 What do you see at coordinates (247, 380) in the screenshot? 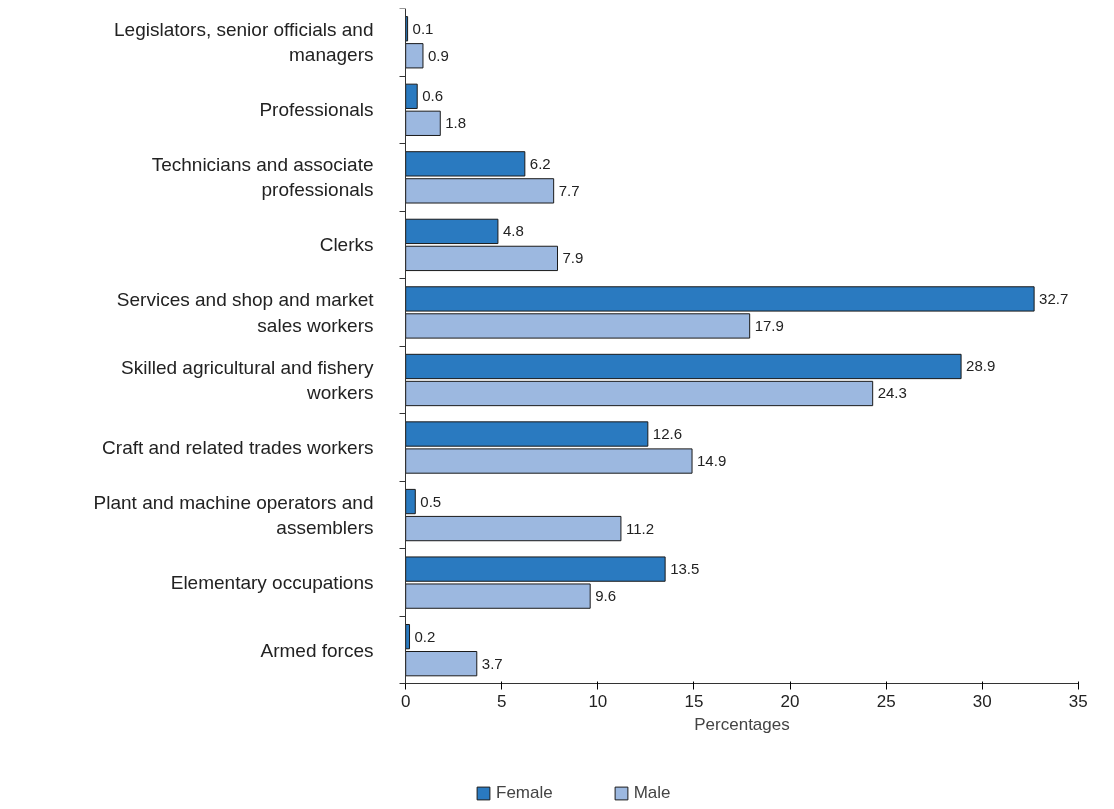
I see `y-tick-label: Skilled agricultural and fishery workers` at bounding box center [247, 380].